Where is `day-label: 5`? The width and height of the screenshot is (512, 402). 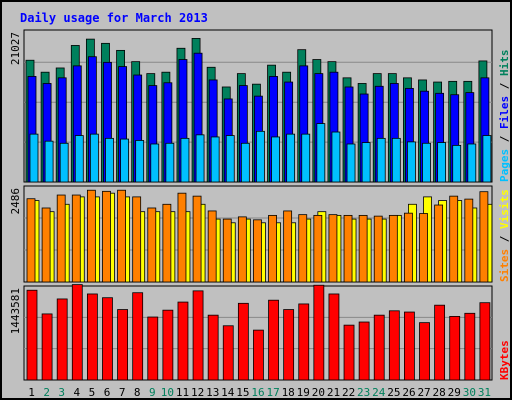
day-label: 5 is located at coordinates (92, 392).